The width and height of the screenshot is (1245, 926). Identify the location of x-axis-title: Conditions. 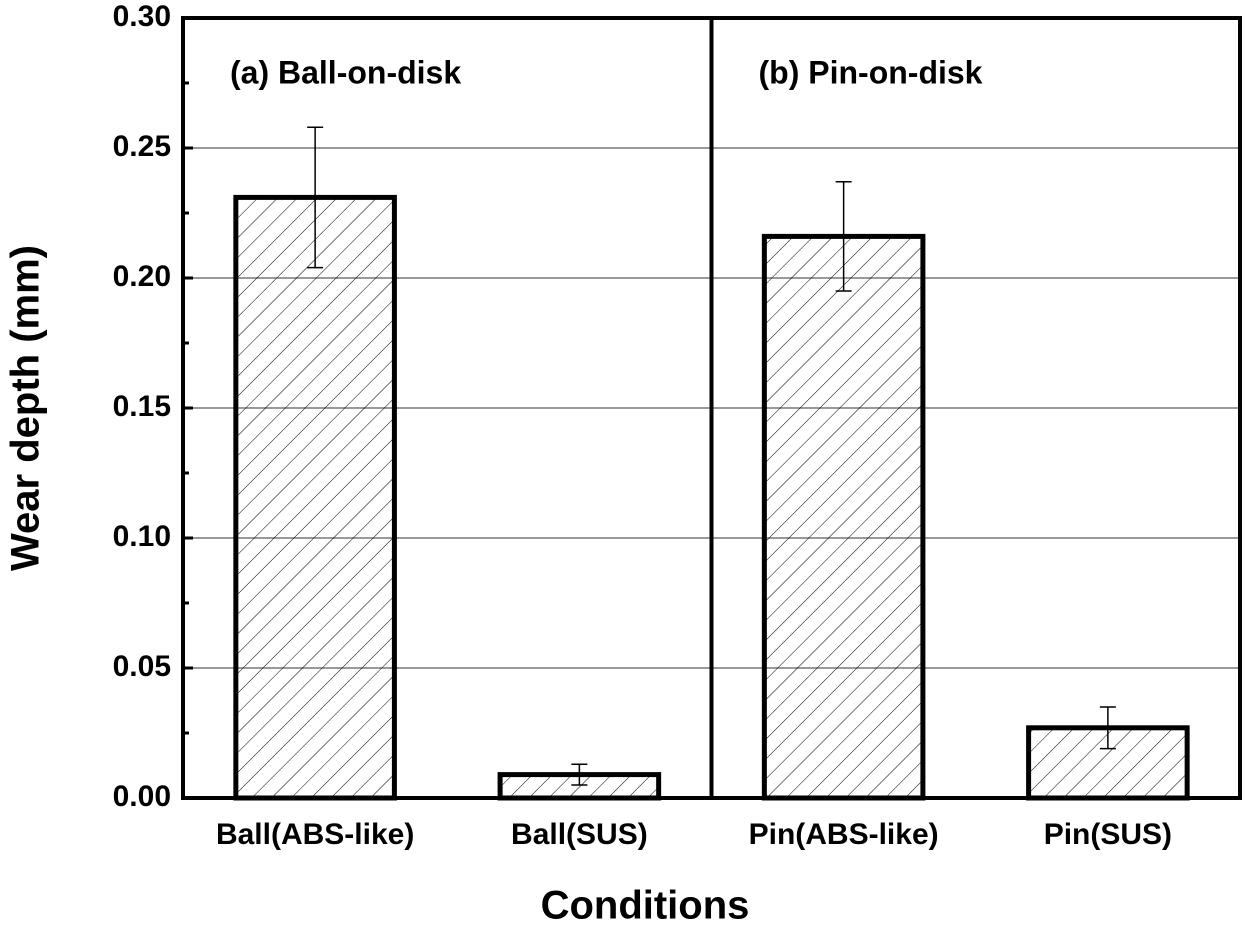
(645, 905).